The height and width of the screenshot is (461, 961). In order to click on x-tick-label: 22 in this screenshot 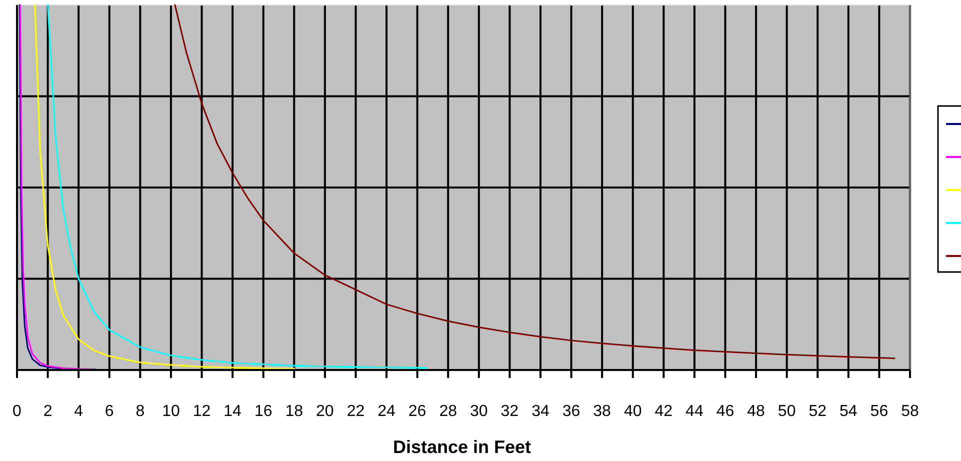, I will do `click(355, 411)`.